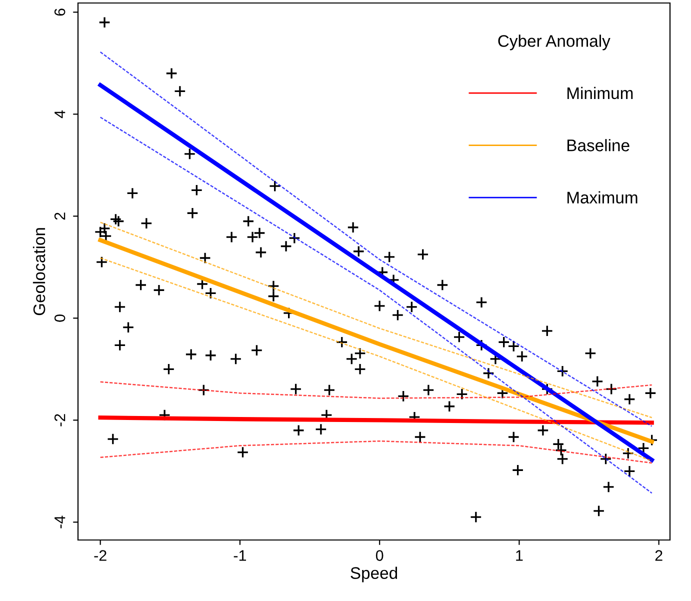 This screenshot has width=691, height=601. I want to click on y-tick-label: 4, so click(60, 114).